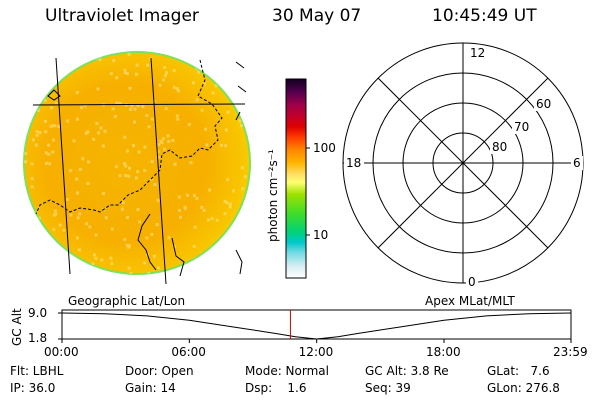 The width and height of the screenshot is (600, 400). Describe the element at coordinates (570, 352) in the screenshot. I see `x-tick-label: 23:59` at that location.